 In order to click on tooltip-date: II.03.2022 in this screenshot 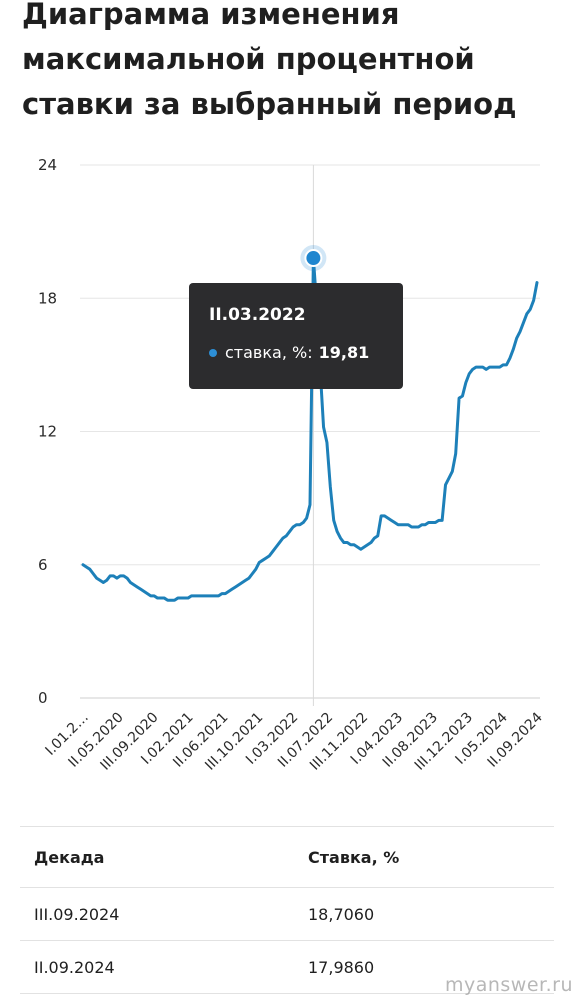, I will do `click(257, 315)`.